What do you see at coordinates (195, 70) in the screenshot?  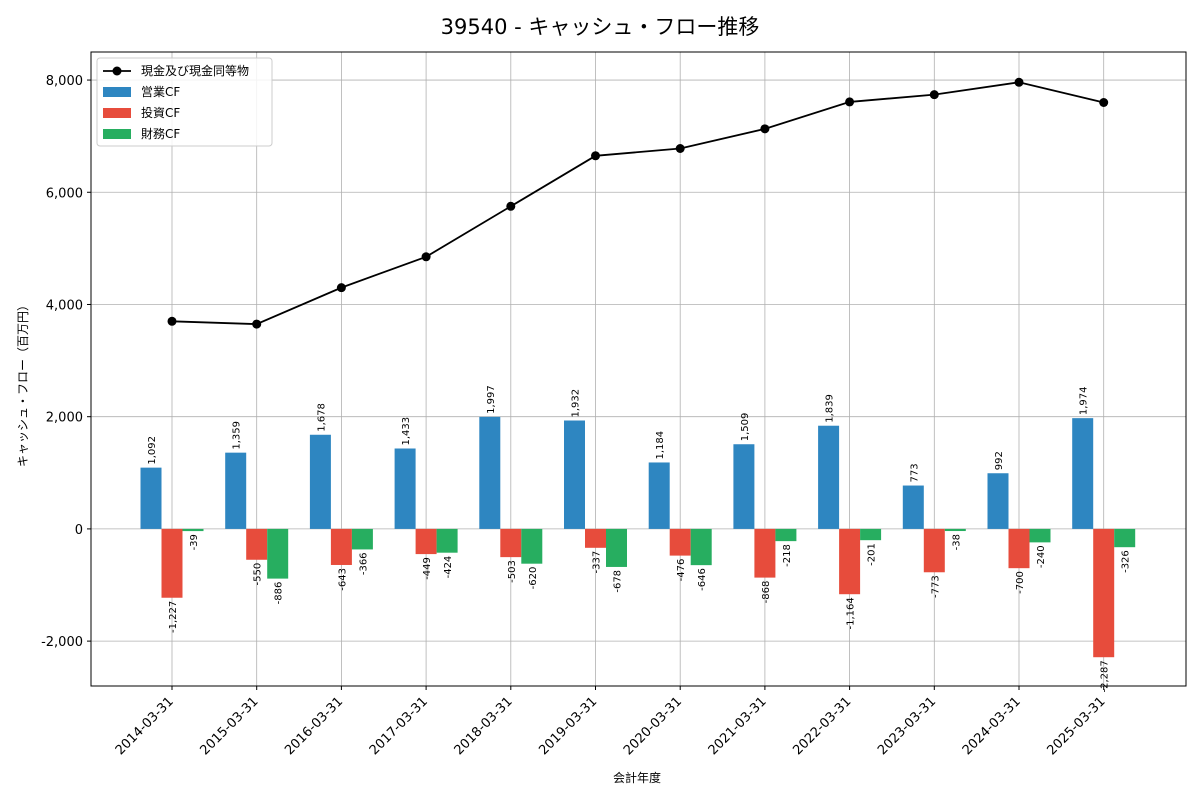 I see `legend-label: 現金及び現金同等物` at bounding box center [195, 70].